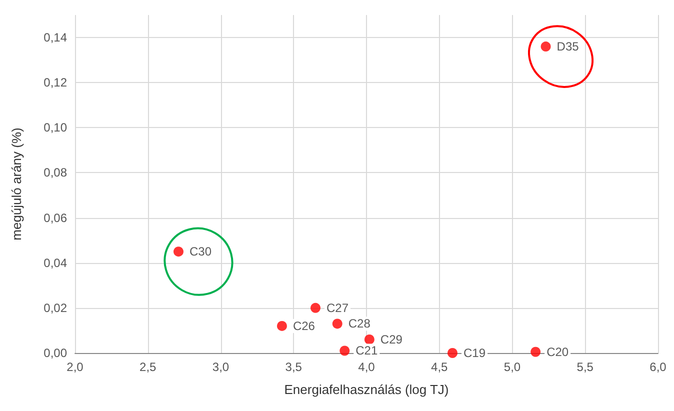 Image resolution: width=674 pixels, height=411 pixels. I want to click on annotation: C26, so click(304, 325).